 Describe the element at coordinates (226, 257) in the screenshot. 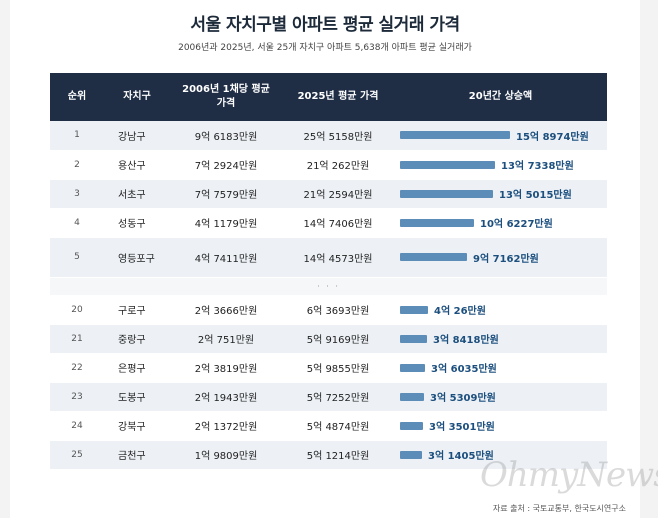

I see `price-2006-cell: 4억 7411만원` at that location.